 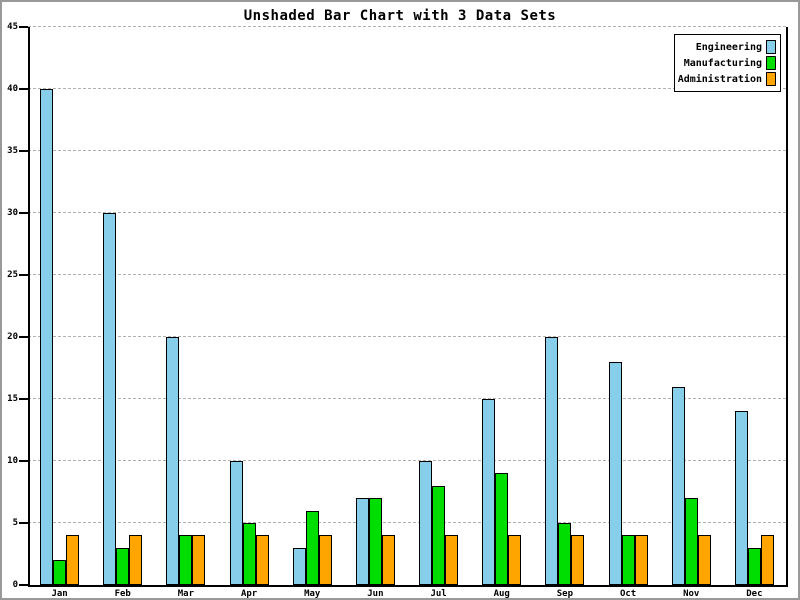 I want to click on bar-engineering-may, so click(x=299, y=566).